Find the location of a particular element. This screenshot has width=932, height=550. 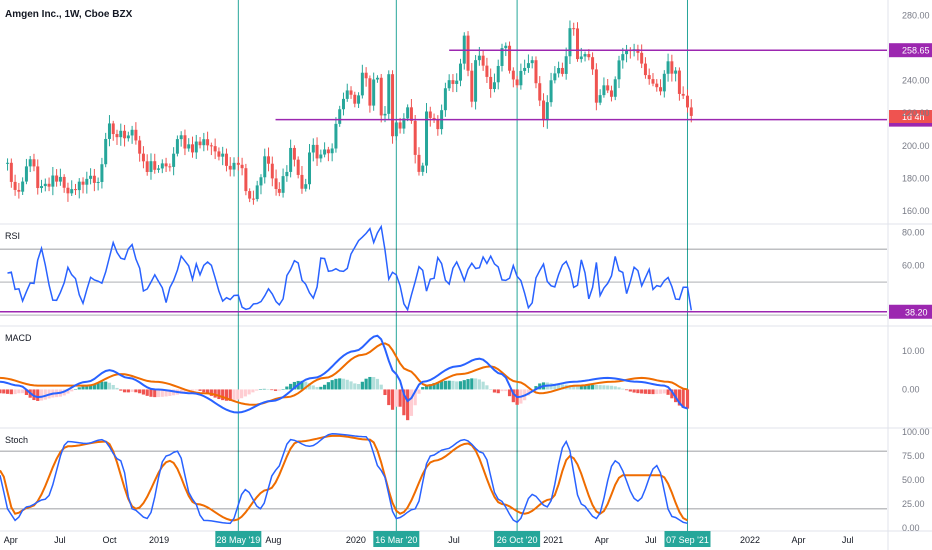

time-axis-label: 2022 is located at coordinates (750, 540).